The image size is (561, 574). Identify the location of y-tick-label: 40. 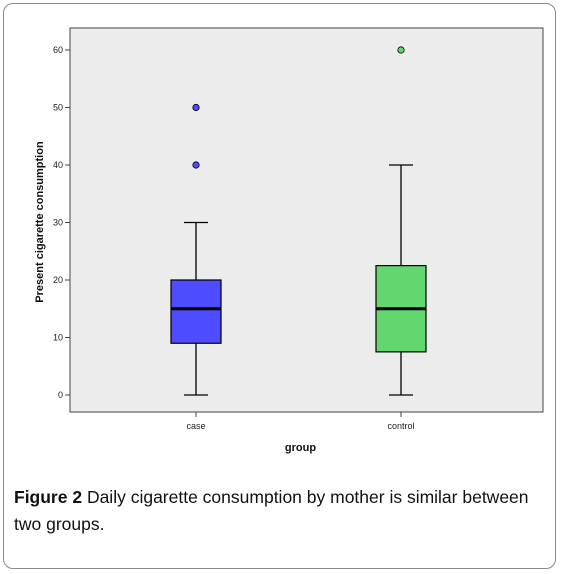
(58, 165).